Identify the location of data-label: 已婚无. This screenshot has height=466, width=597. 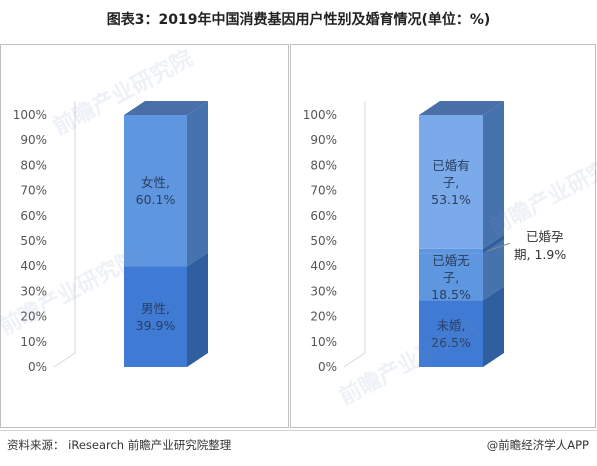
(451, 260).